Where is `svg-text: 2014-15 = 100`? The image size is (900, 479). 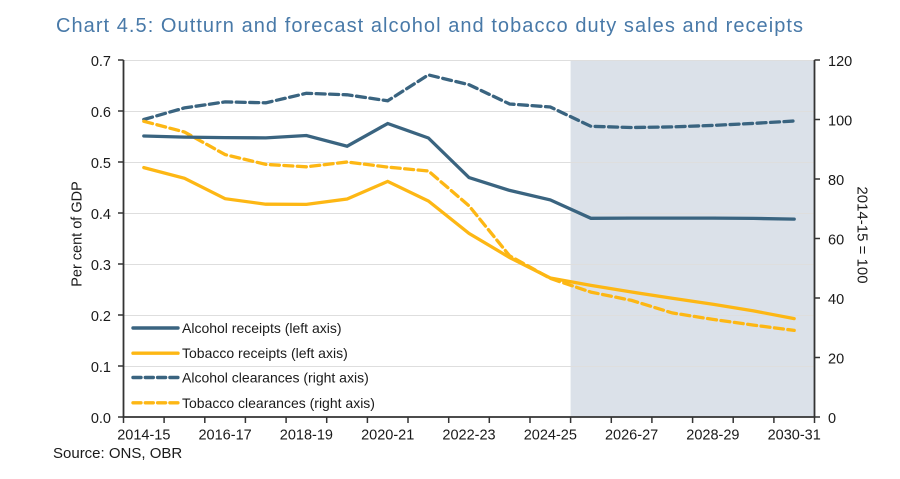
svg-text: 2014-15 = 100 is located at coordinates (862, 234).